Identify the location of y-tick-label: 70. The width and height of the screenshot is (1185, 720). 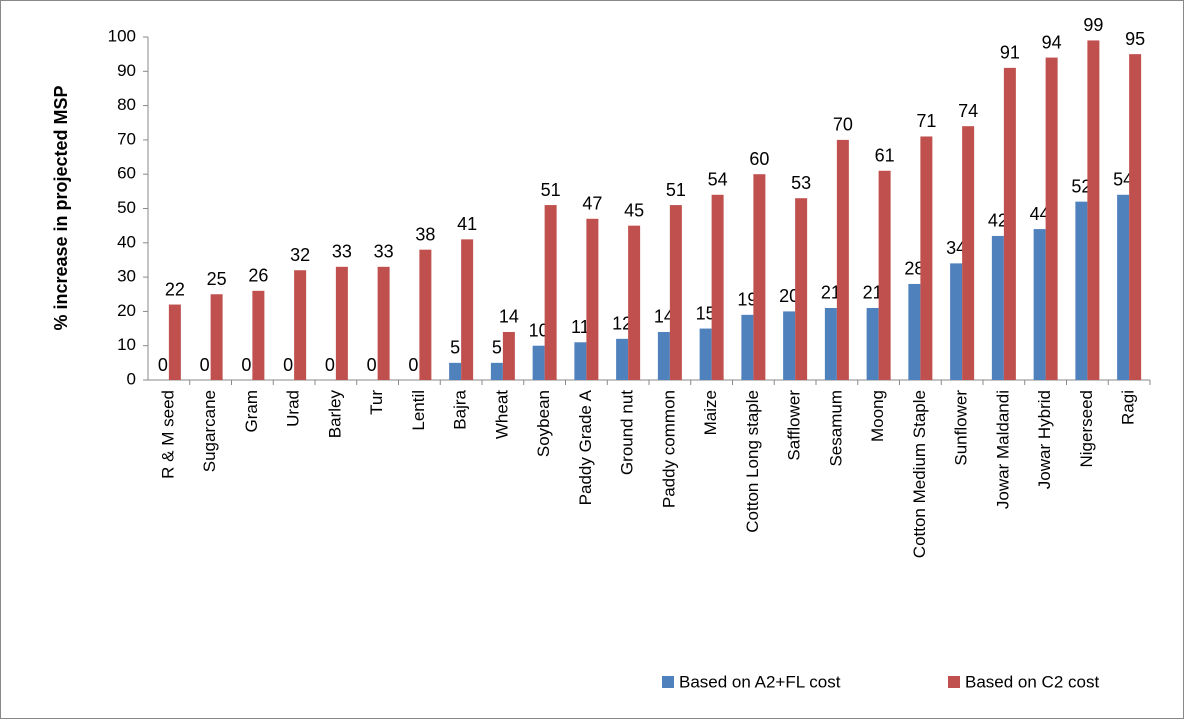
(126, 138).